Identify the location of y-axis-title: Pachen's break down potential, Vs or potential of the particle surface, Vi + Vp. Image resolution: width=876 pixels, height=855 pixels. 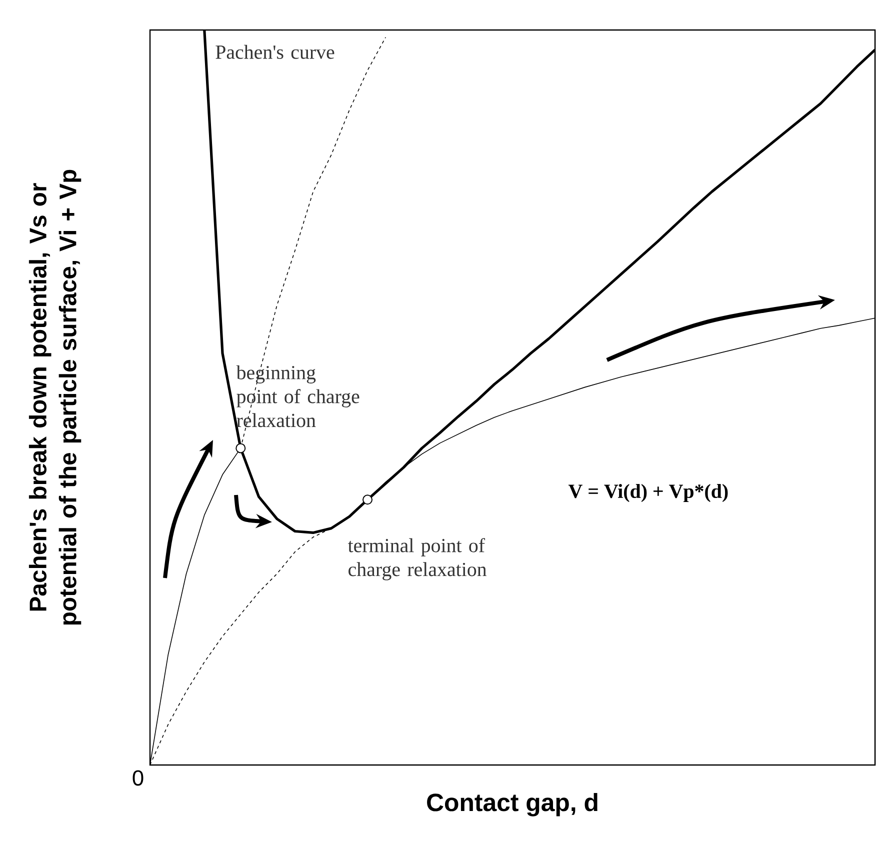
(55, 397).